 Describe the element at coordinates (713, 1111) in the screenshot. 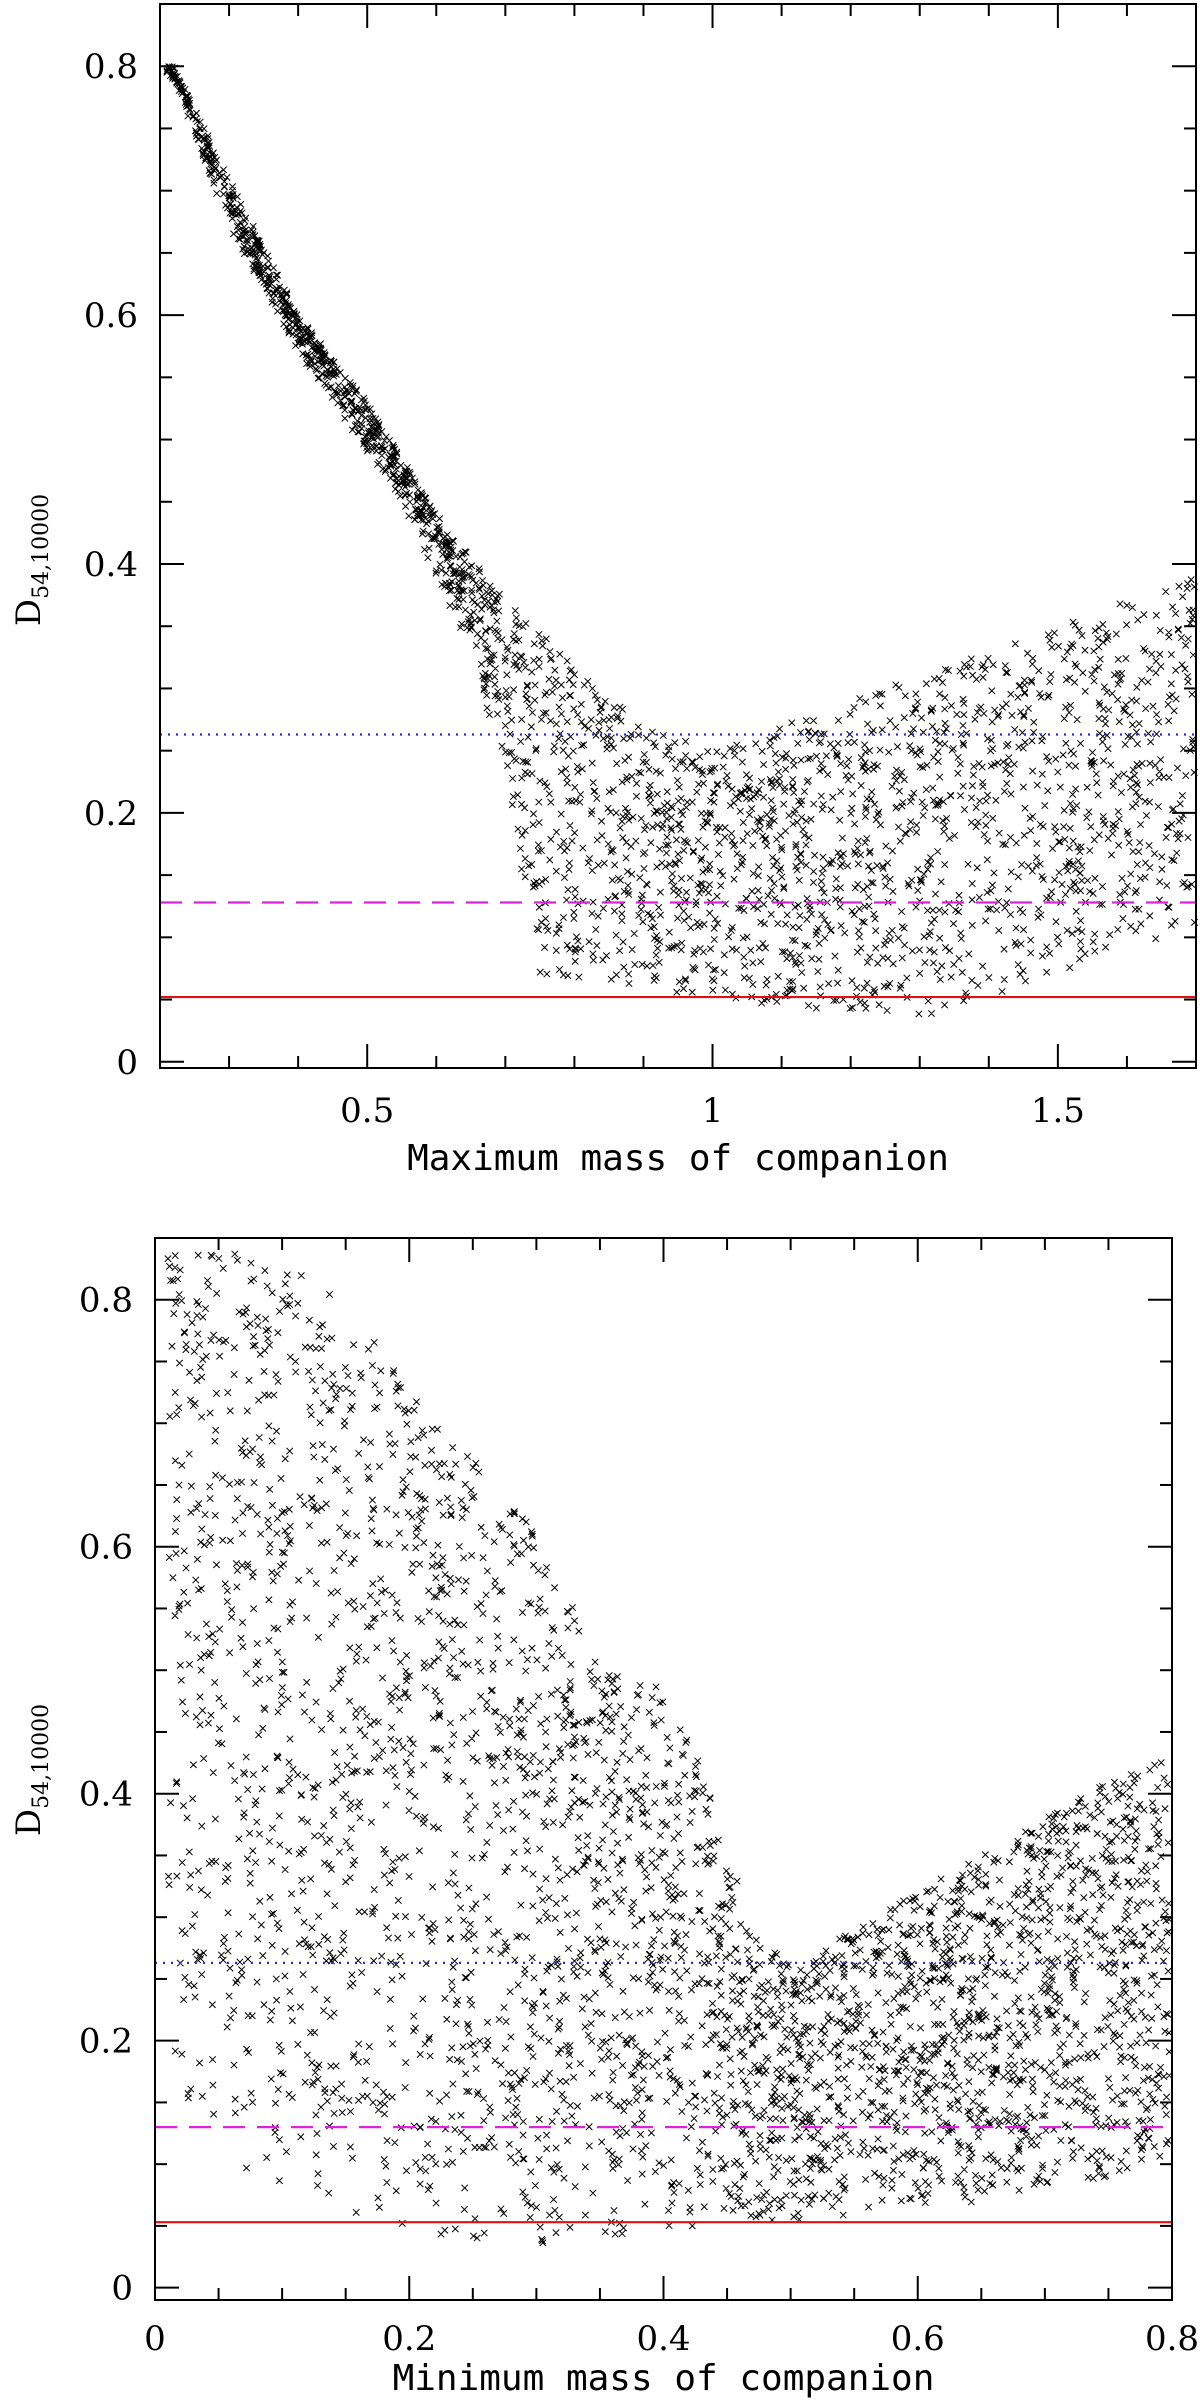

I see `x-tick-label: 1` at that location.